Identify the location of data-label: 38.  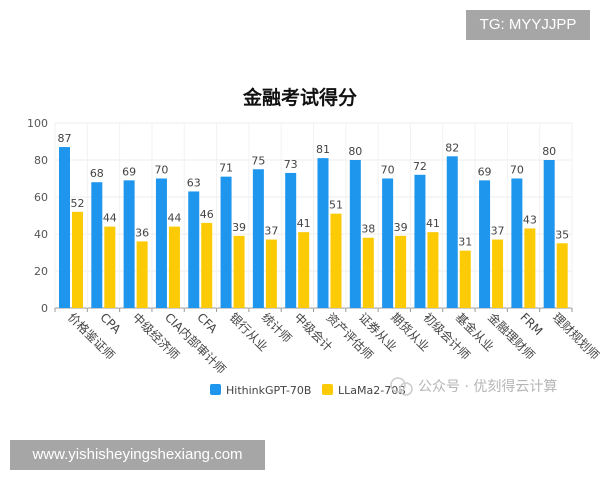
(368, 229).